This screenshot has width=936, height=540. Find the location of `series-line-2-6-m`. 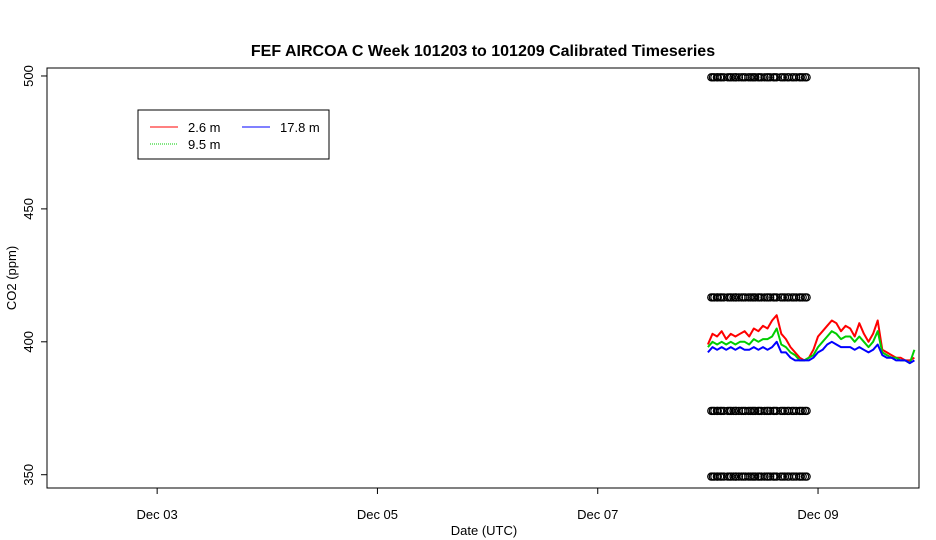

series-line-2-6-m is located at coordinates (810, 338).